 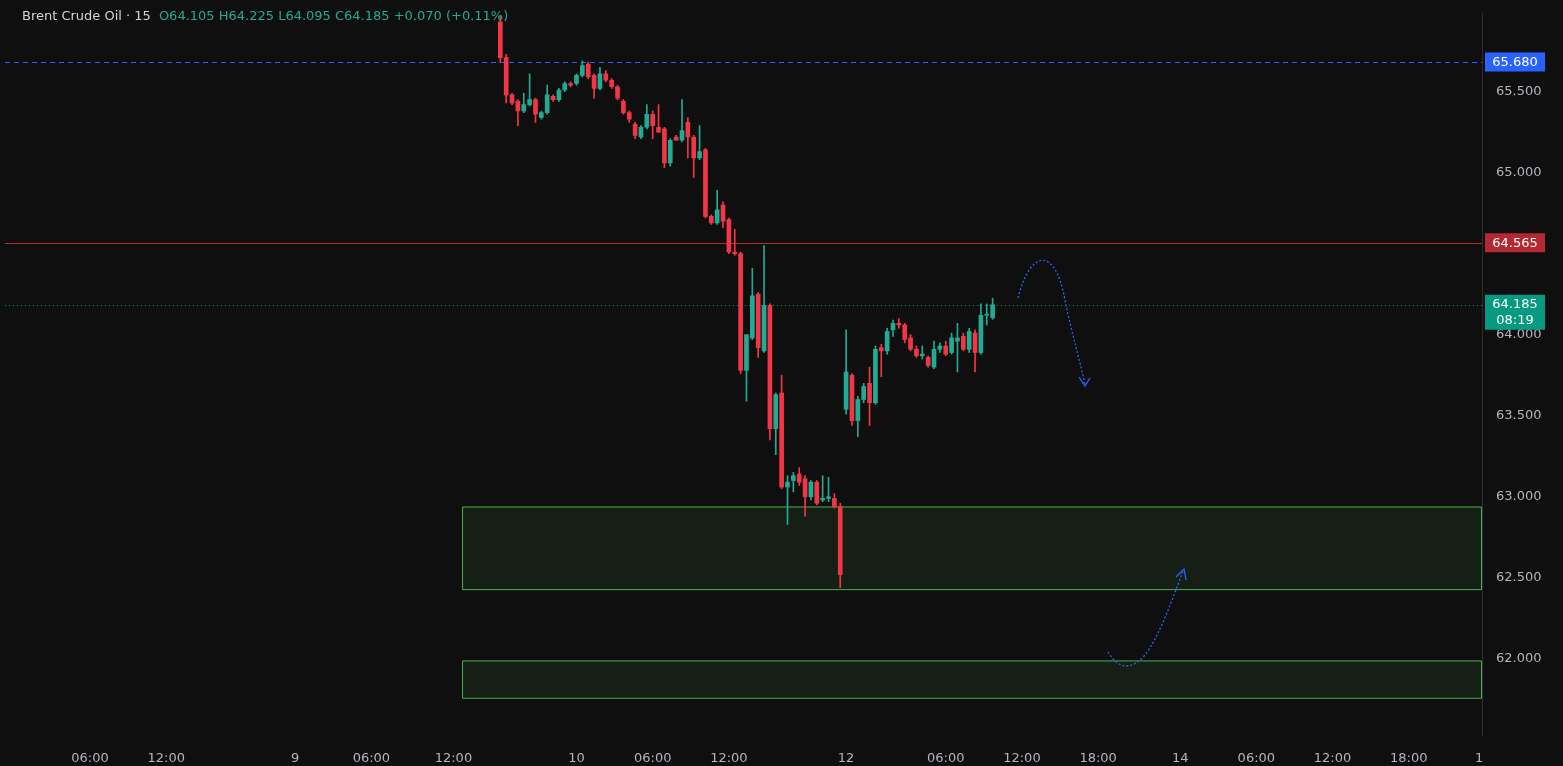 What do you see at coordinates (333, 15) in the screenshot?
I see `chart-subtitle: O64.105 H64.225 L64.095 C64.185 +0.070 (+0.11%)` at bounding box center [333, 15].